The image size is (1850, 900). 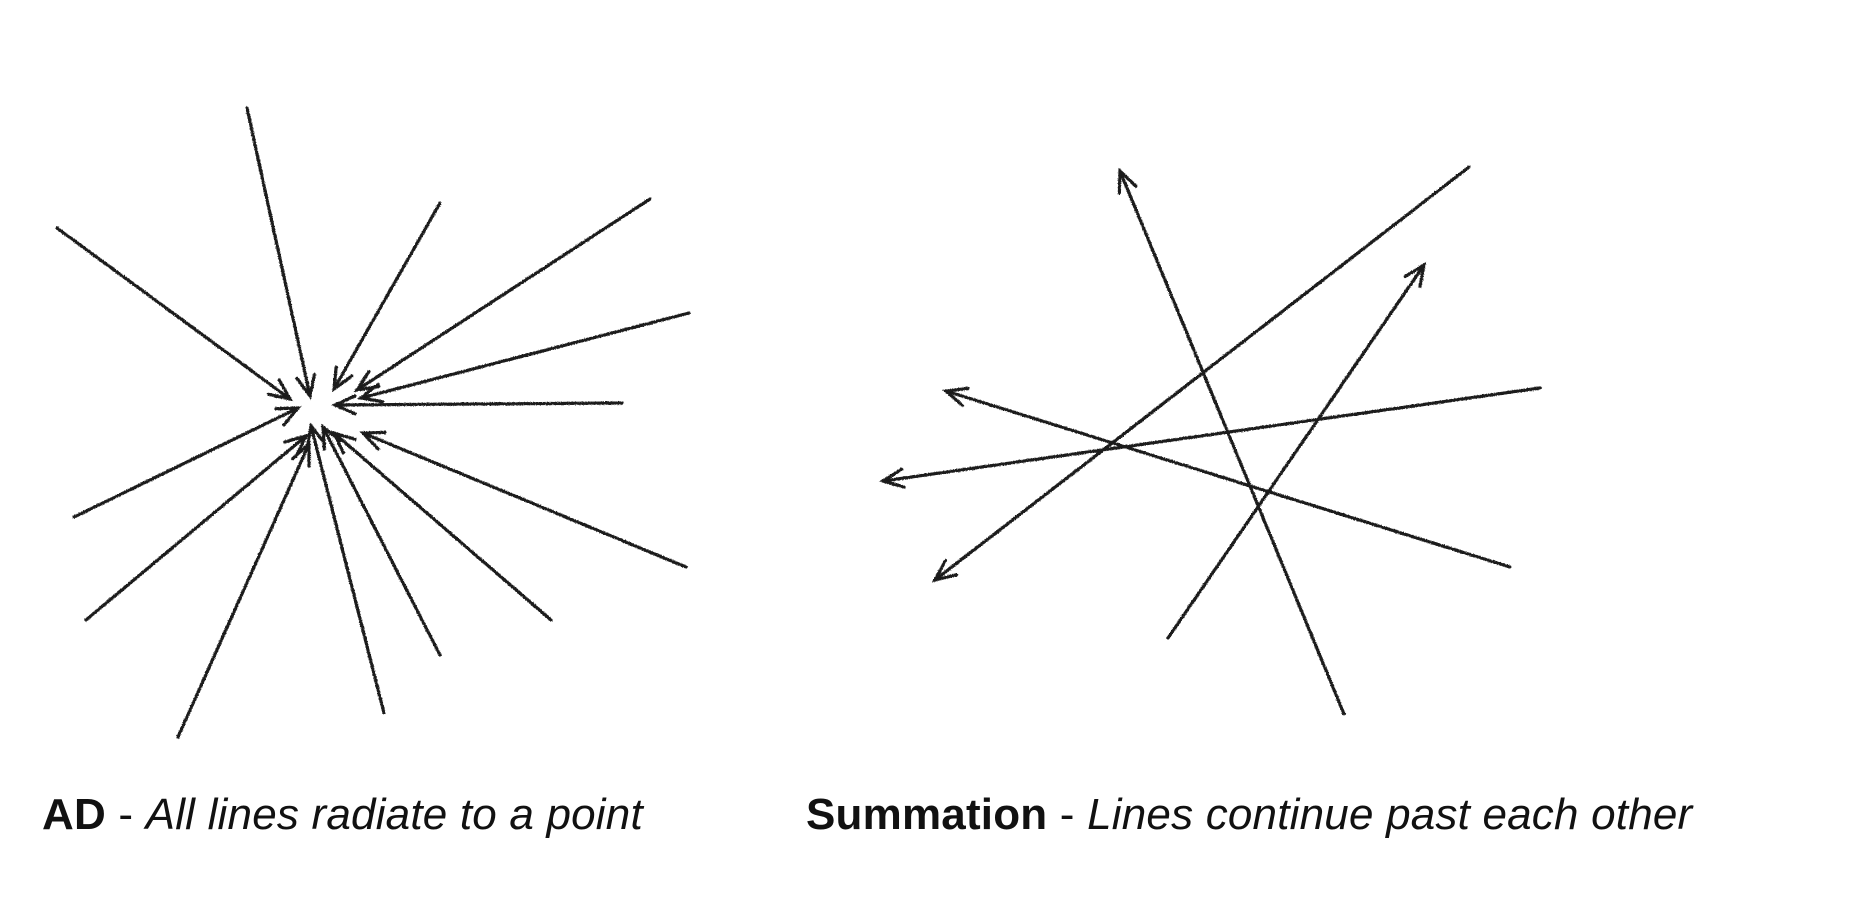 I want to click on summation-caption-description: Lines continue past each other, so click(x=1390, y=814).